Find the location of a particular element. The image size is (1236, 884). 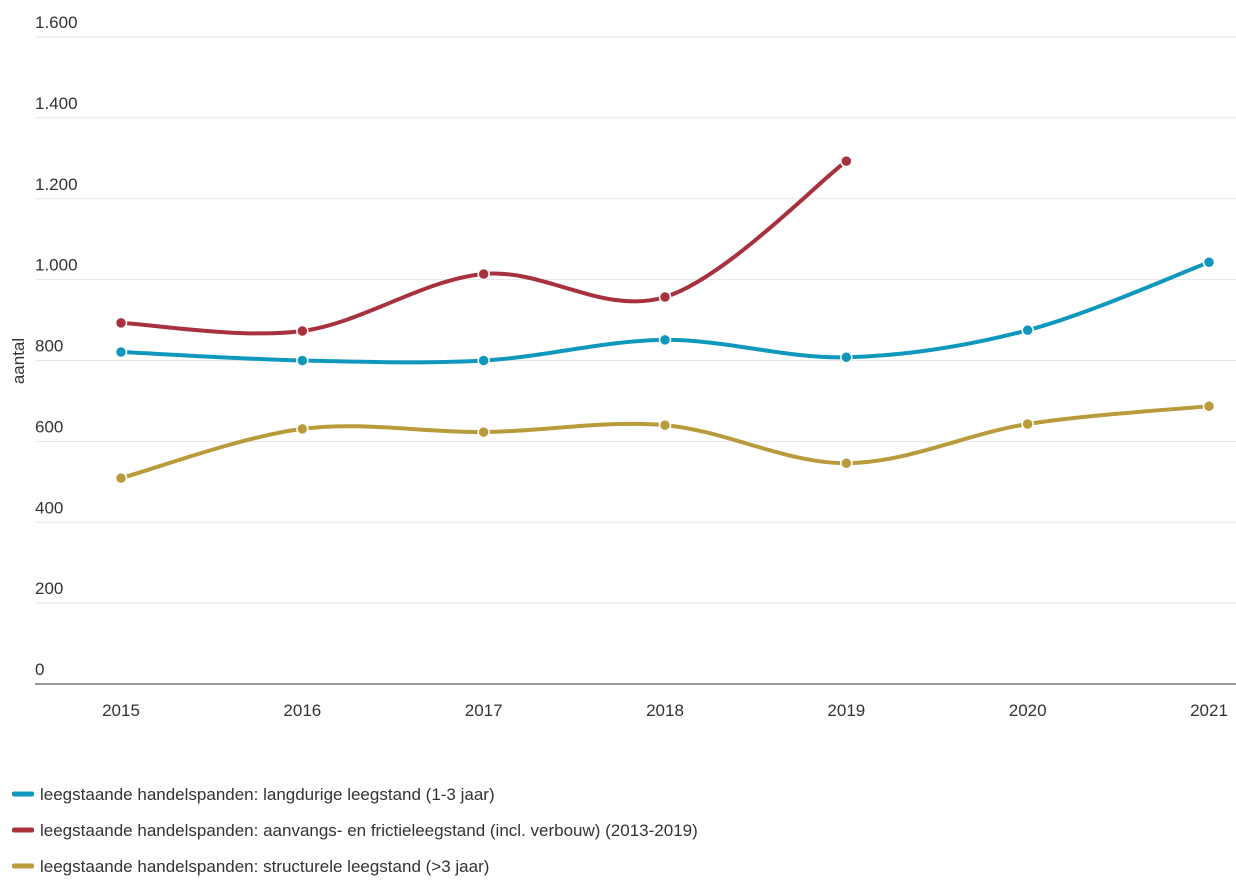

y-tick-label: 1.600 is located at coordinates (56, 22).